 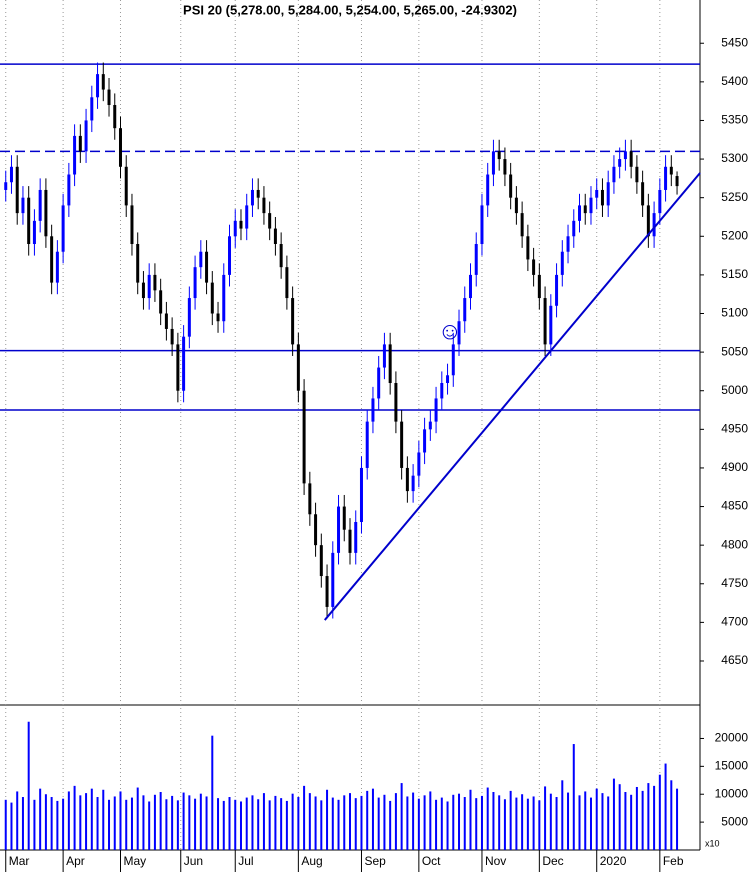 What do you see at coordinates (734, 120) in the screenshot?
I see `y-tick-label: 5350` at bounding box center [734, 120].